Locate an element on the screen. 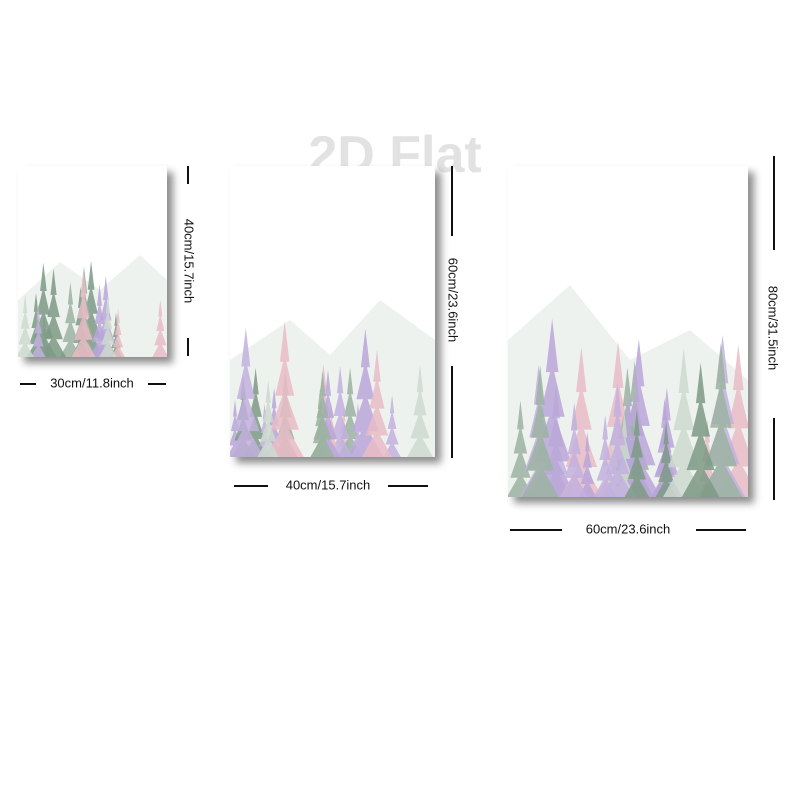 The width and height of the screenshot is (800, 800). width-label: 60cm/23.6inch is located at coordinates (628, 528).